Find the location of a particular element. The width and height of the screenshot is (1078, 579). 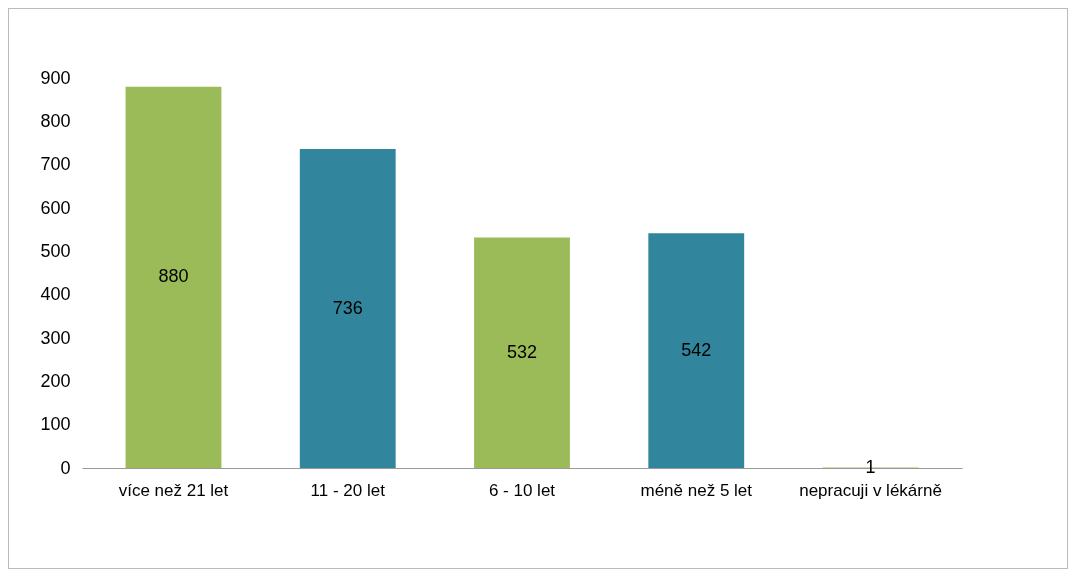

y-tick-label: 400 is located at coordinates (55, 294).